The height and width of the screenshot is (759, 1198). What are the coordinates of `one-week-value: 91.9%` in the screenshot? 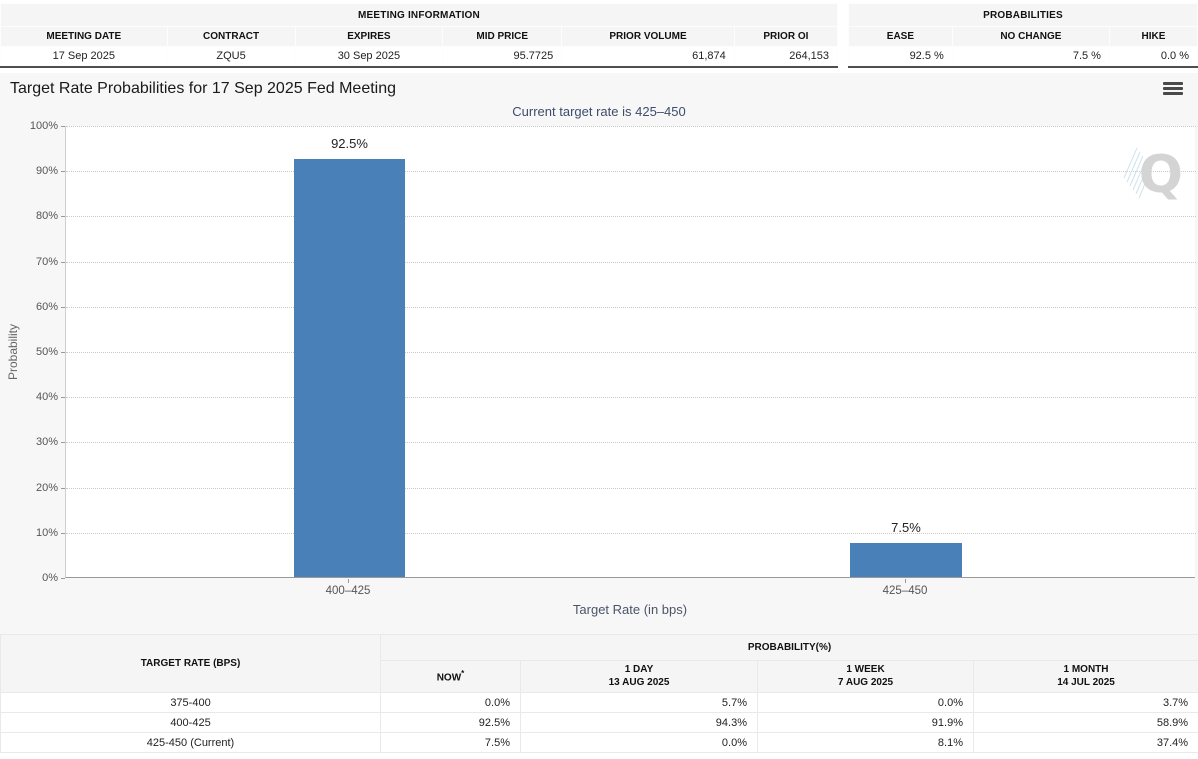 It's located at (865, 722).